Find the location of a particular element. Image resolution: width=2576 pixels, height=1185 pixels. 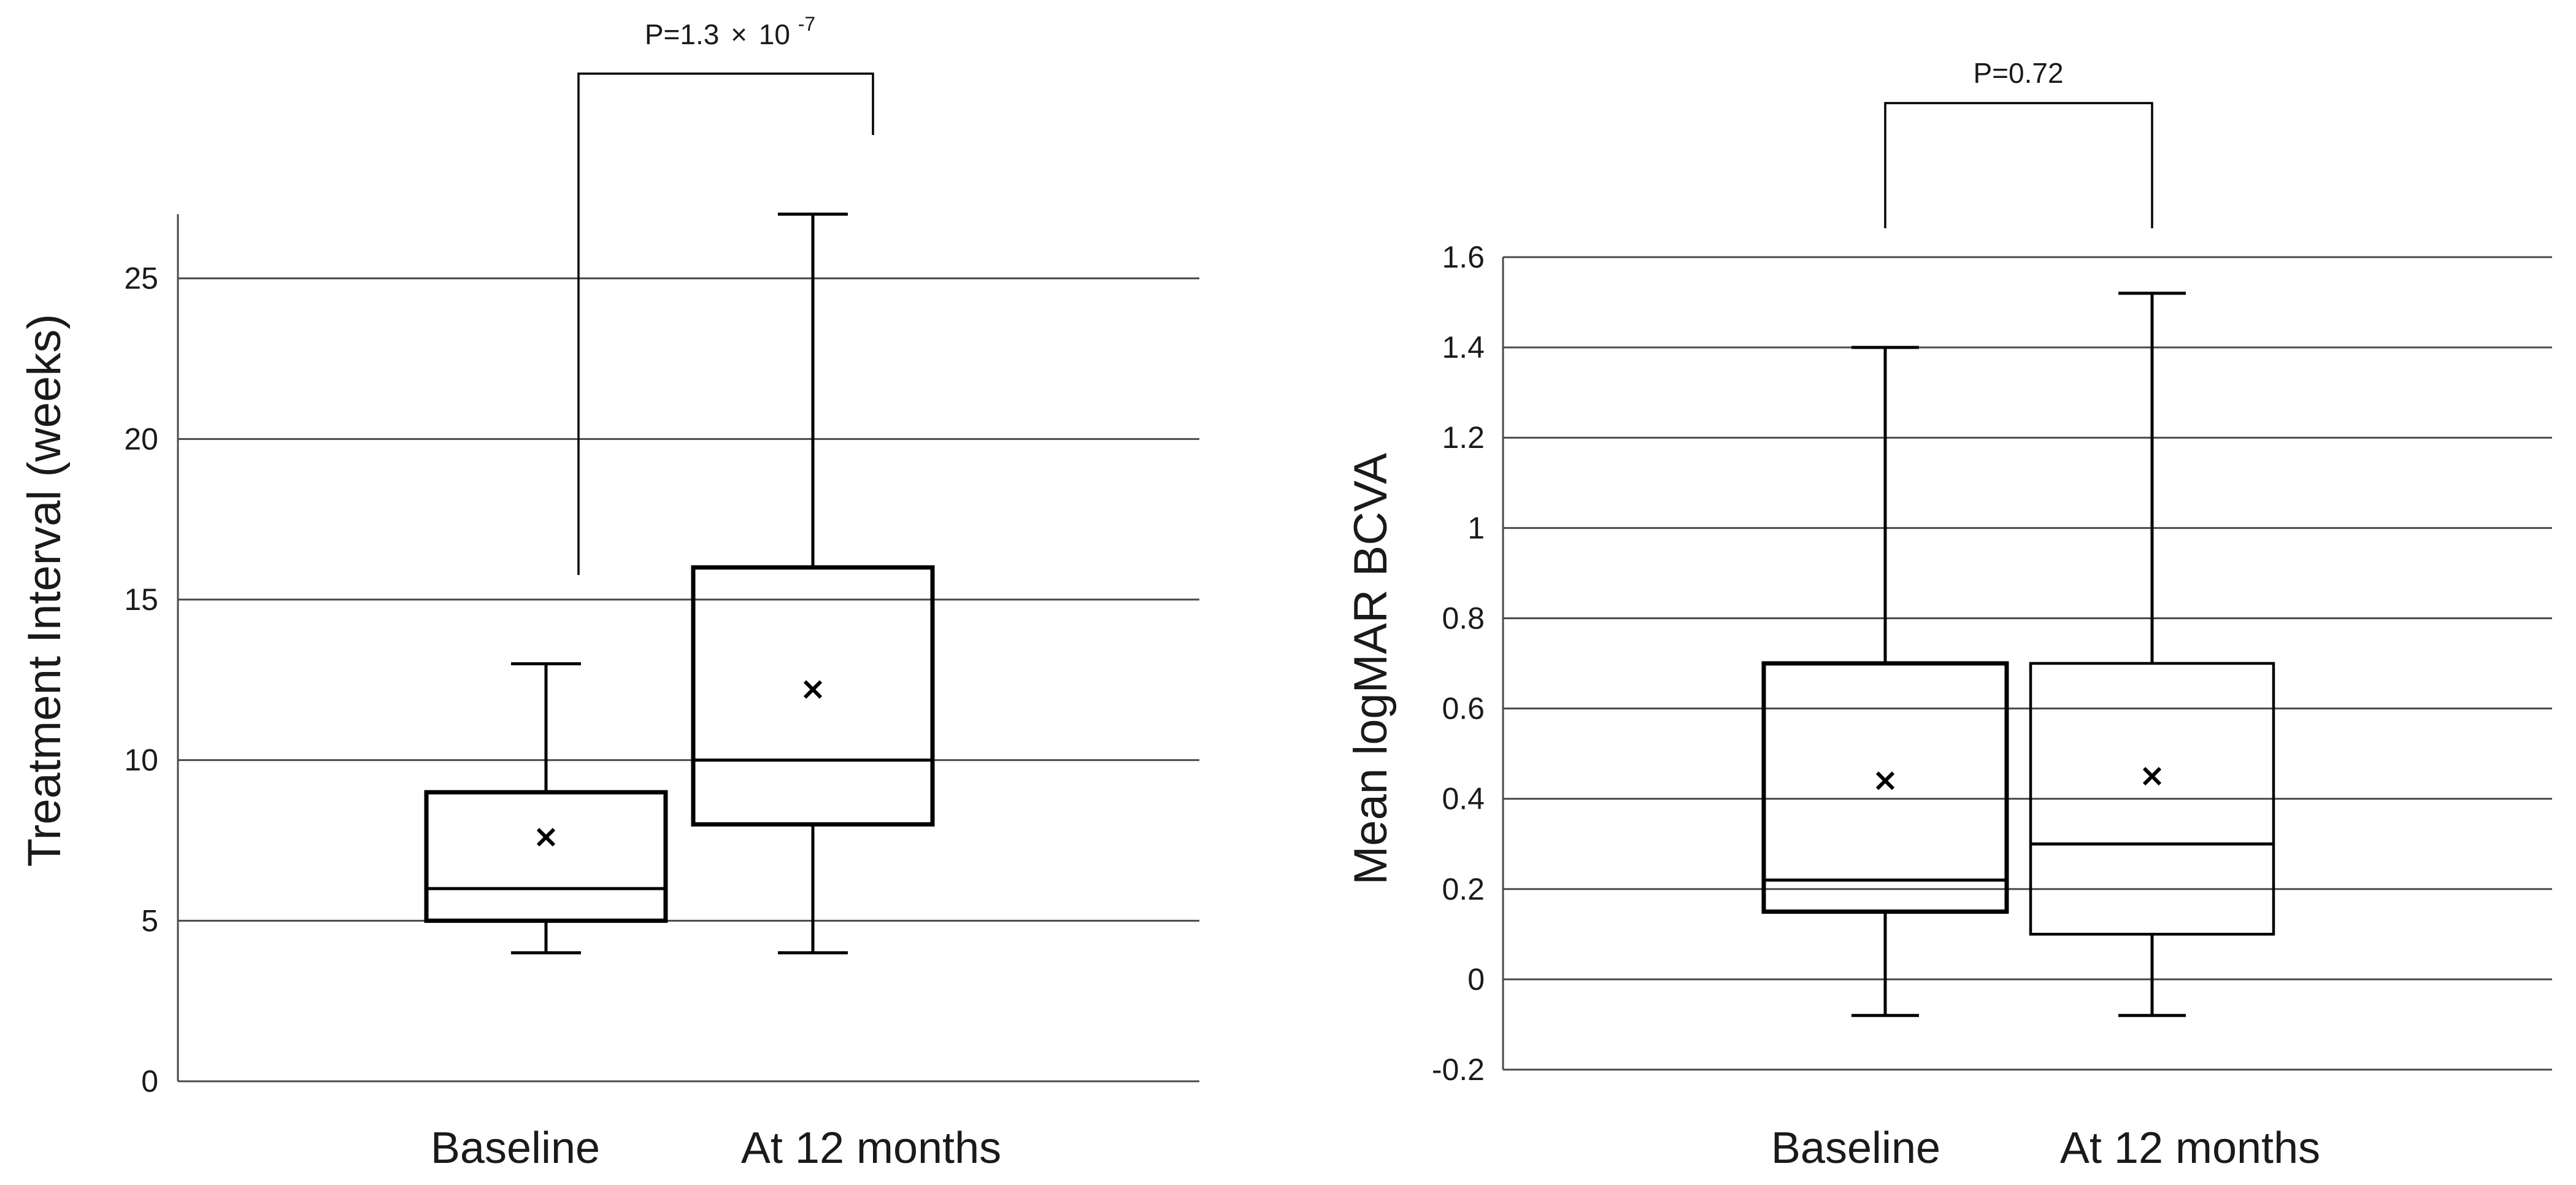

y-axis-title: Treatment Interval (weeks) is located at coordinates (45, 590).